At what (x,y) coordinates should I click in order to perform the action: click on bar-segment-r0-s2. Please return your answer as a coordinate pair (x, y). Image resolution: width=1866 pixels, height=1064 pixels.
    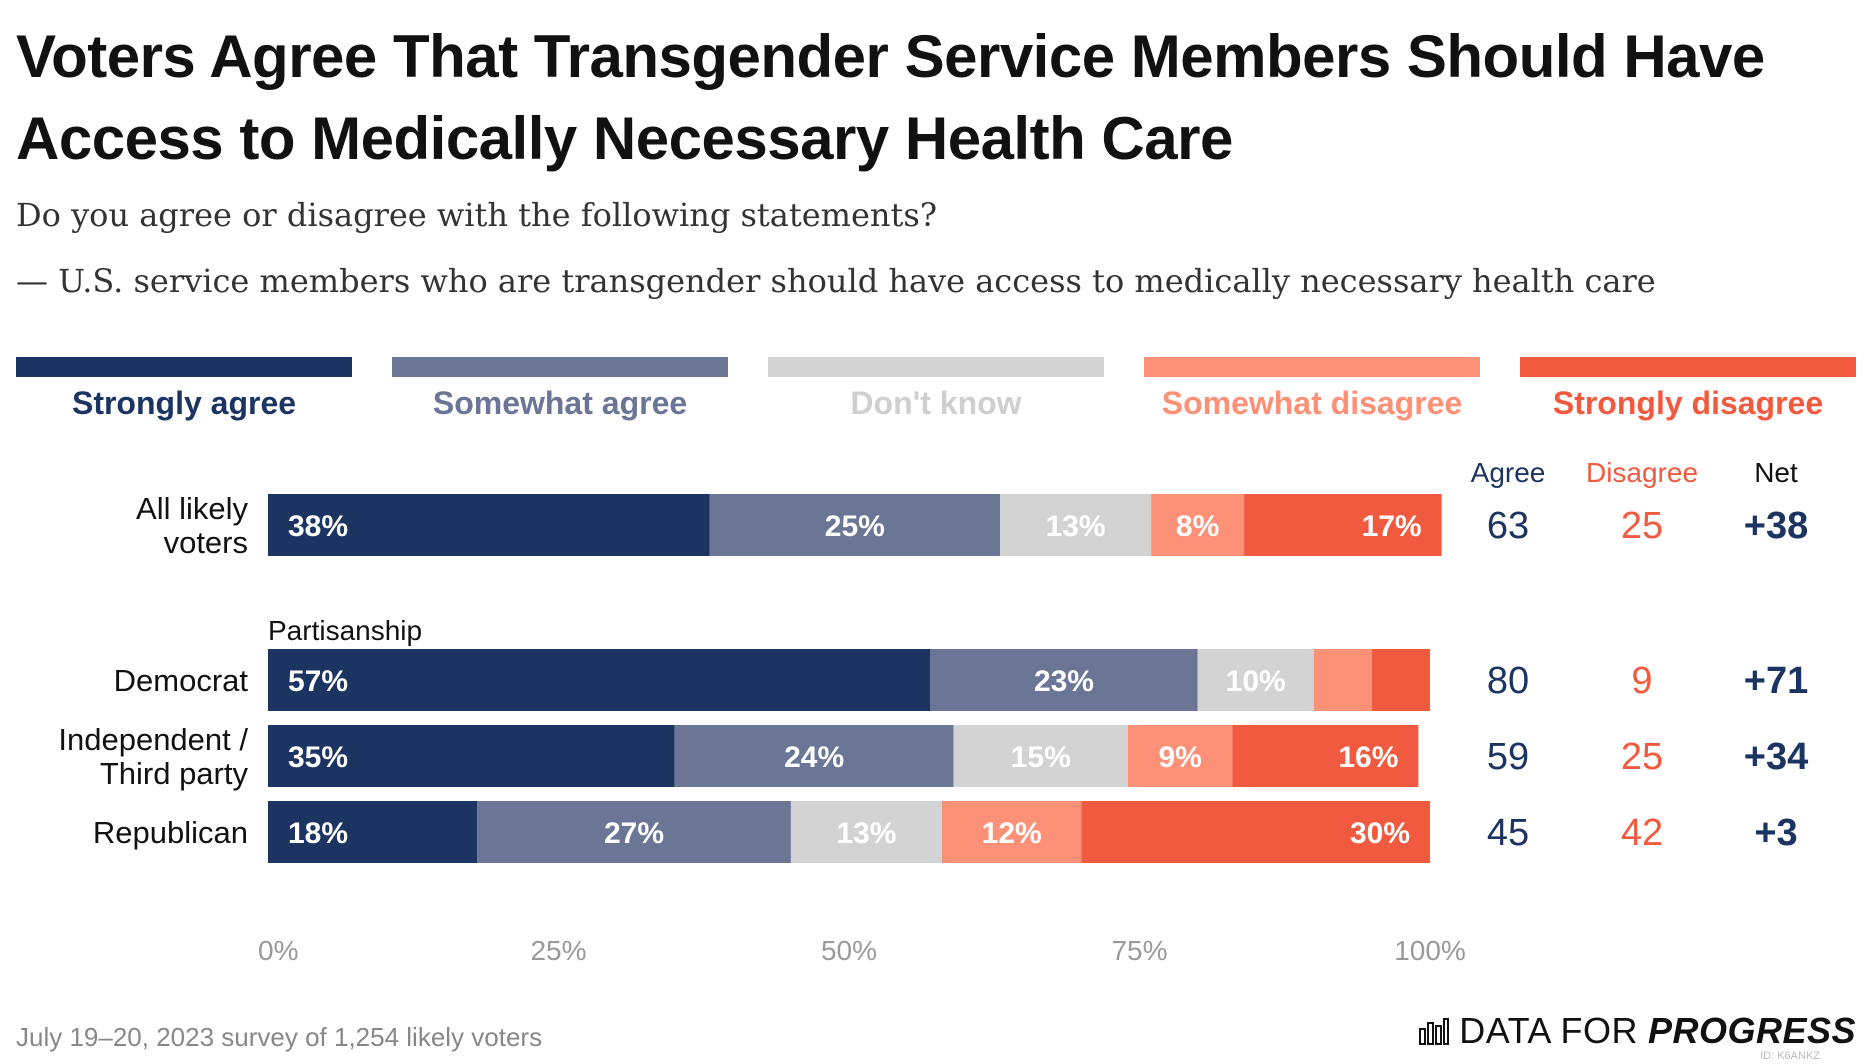
    Looking at the image, I should click on (1076, 525).